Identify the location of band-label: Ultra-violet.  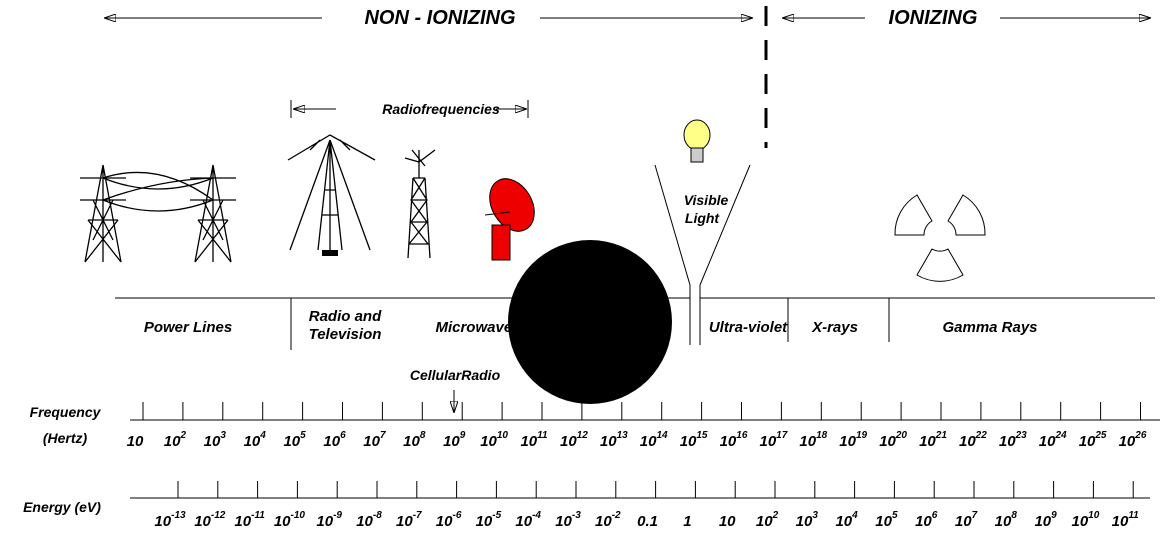
(748, 327).